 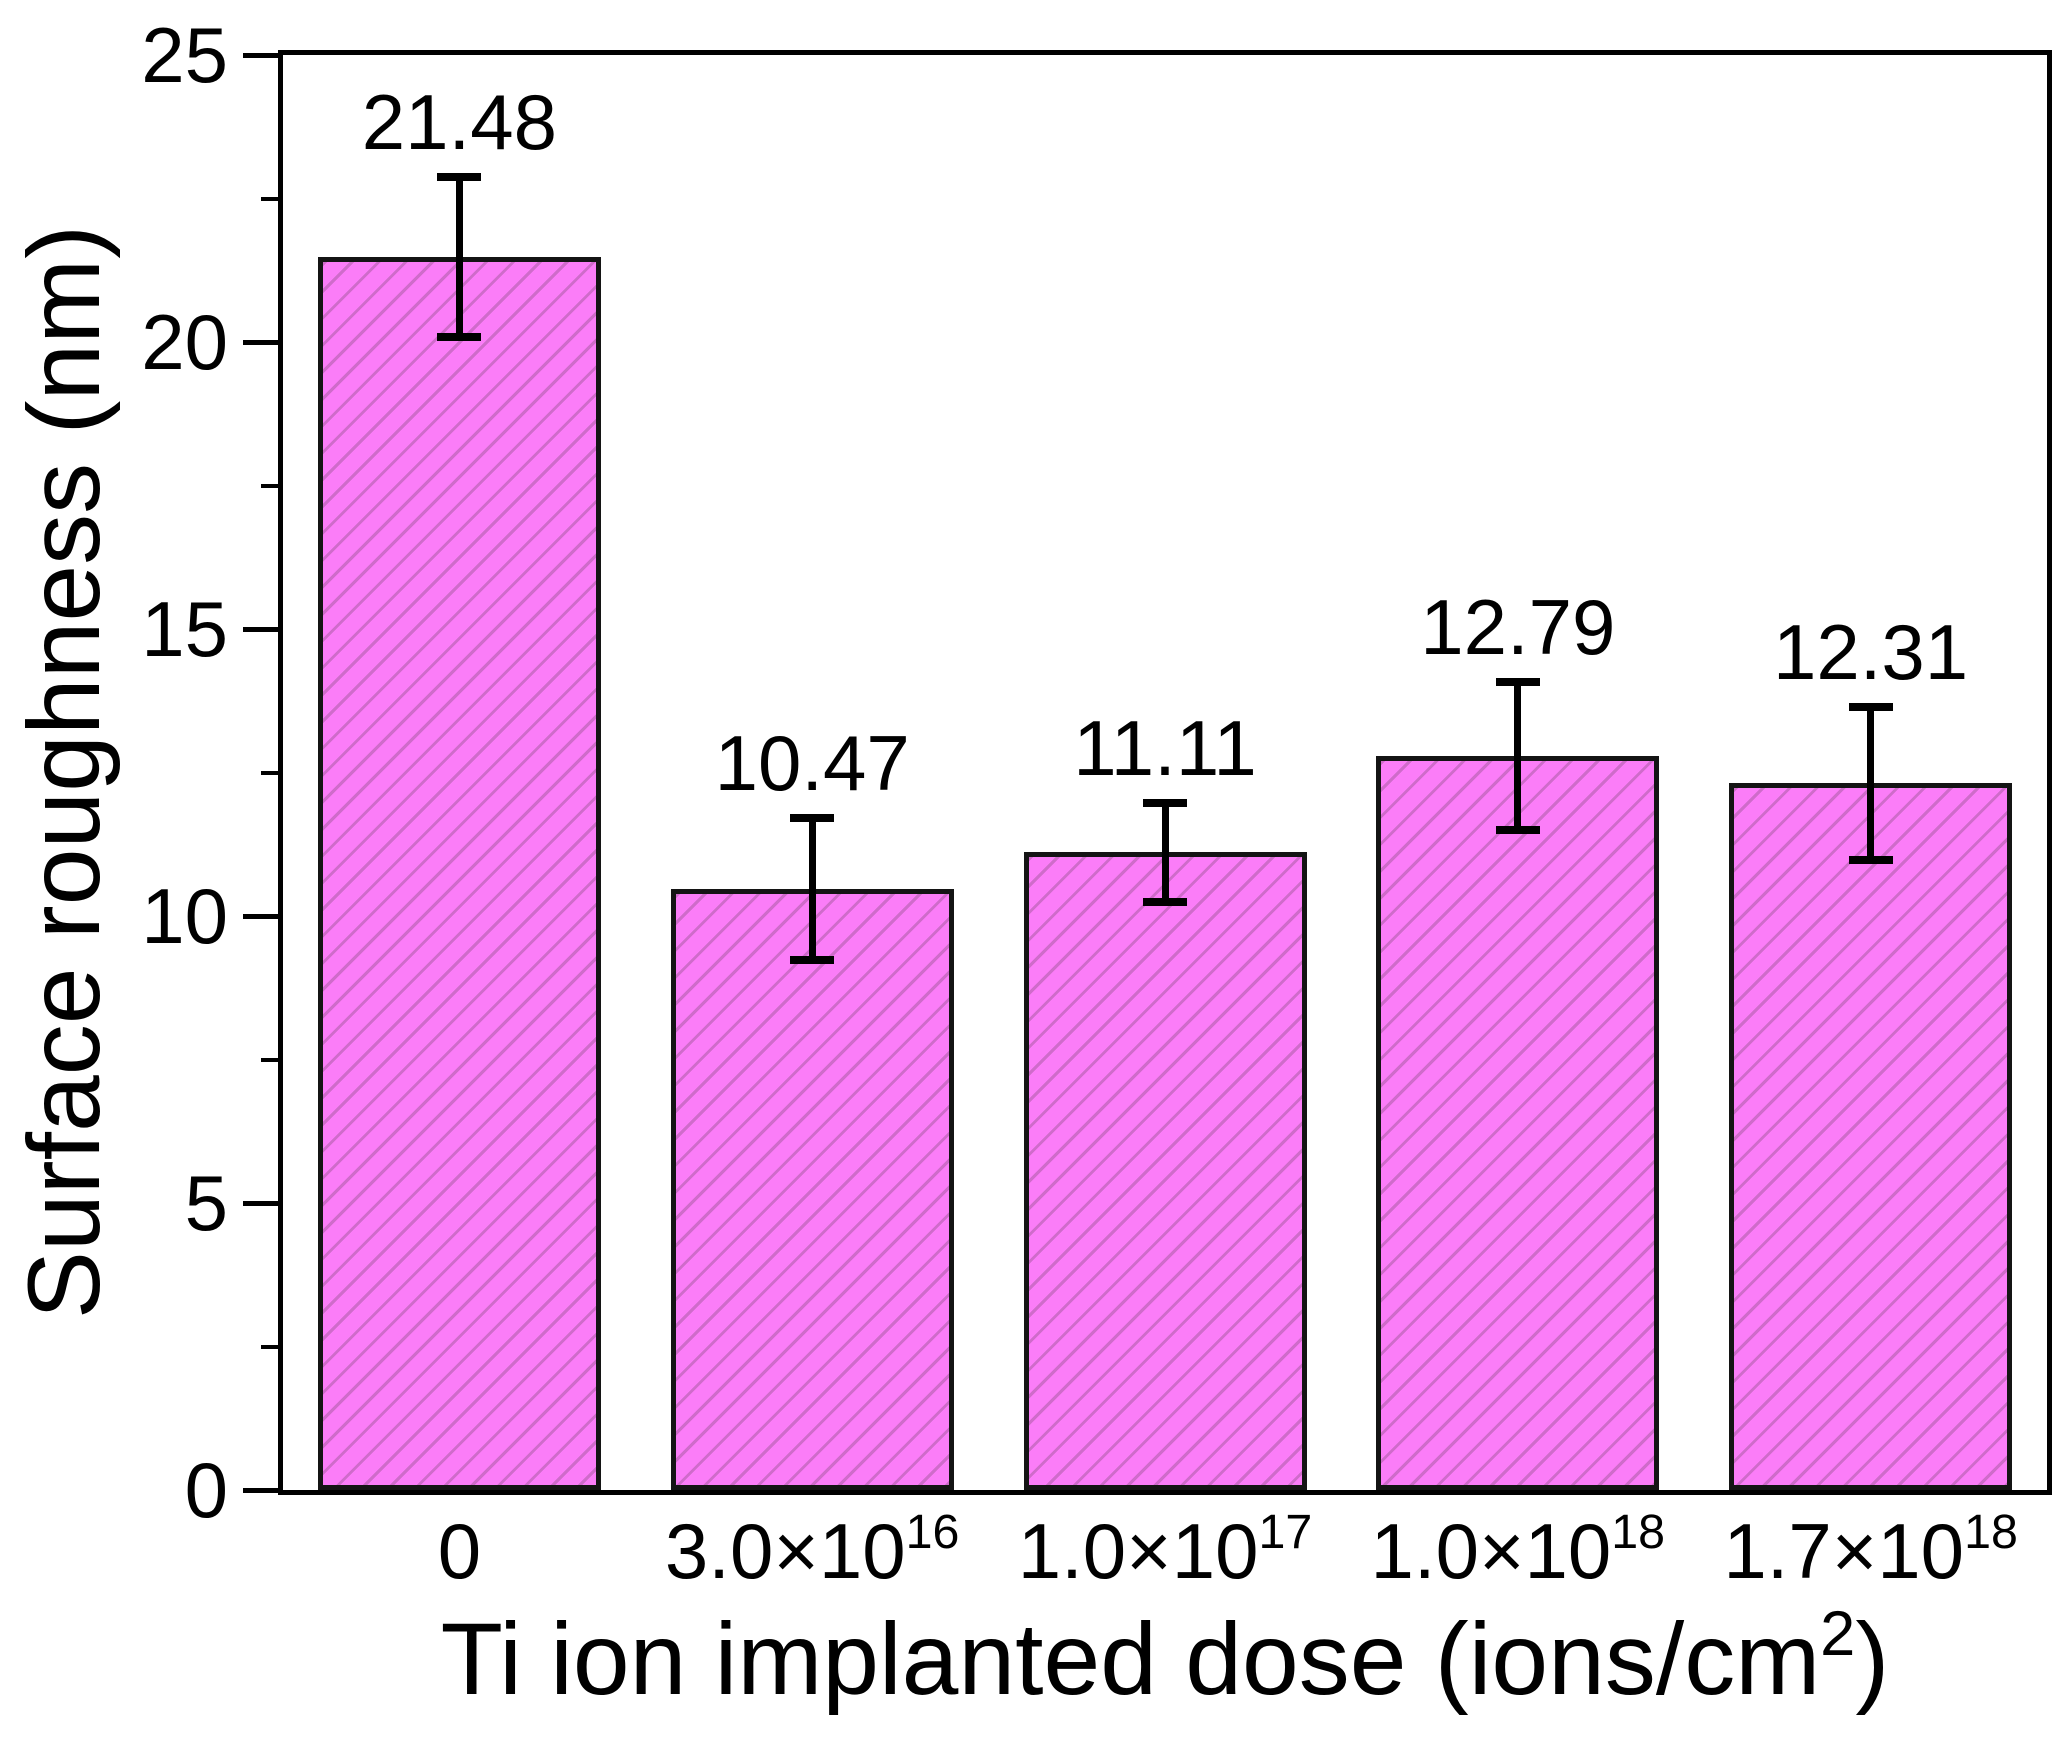 I want to click on x-axis-tick-label-exponent: 17, so click(x=1285, y=1532).